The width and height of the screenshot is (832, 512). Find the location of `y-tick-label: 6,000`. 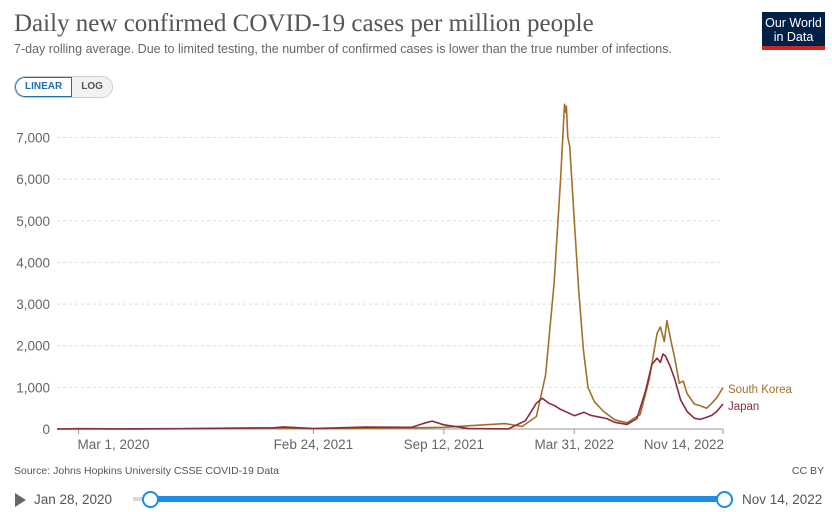

y-tick-label: 6,000 is located at coordinates (33, 179).